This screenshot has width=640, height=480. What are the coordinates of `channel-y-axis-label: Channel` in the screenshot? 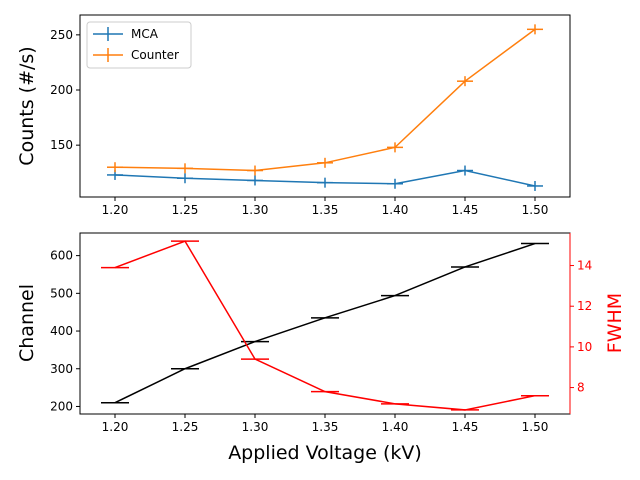 It's located at (27, 323).